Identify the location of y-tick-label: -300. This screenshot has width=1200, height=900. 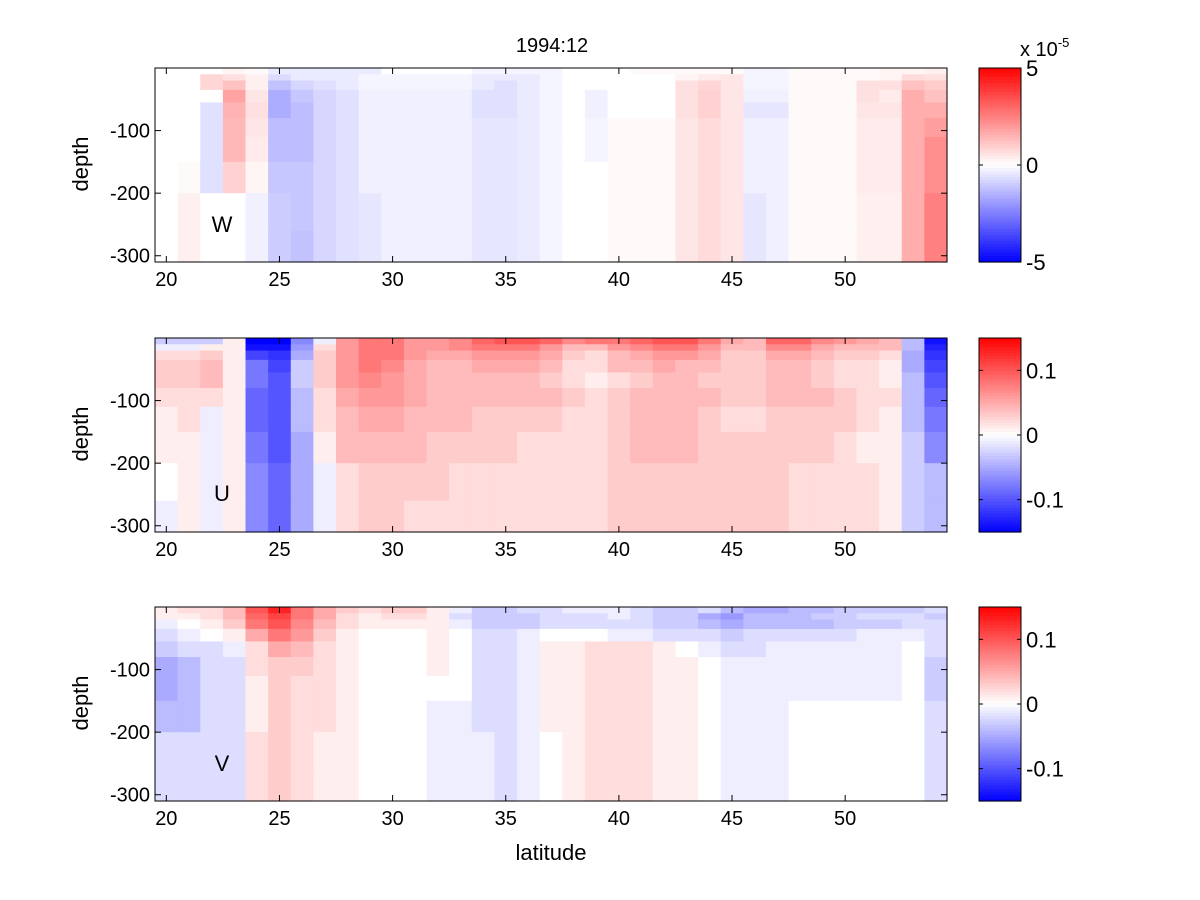
(130, 257).